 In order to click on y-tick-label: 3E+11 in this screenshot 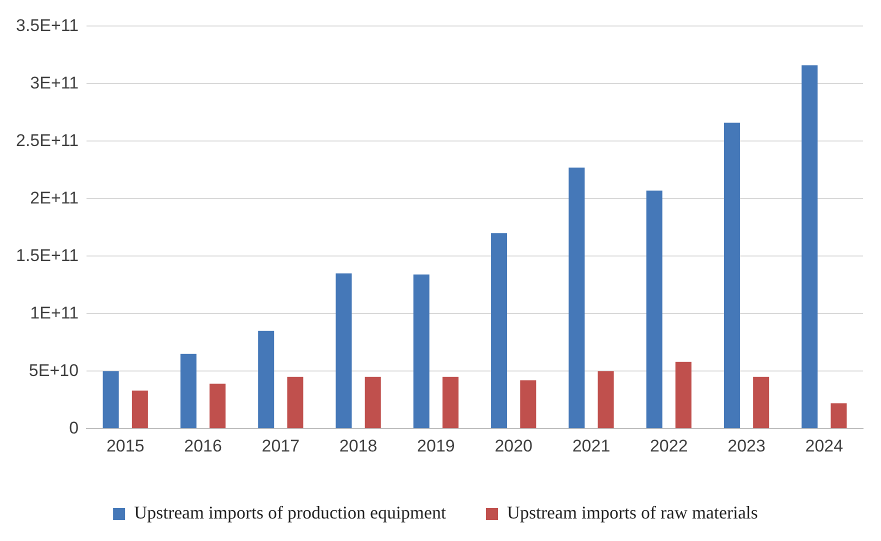, I will do `click(54, 82)`.